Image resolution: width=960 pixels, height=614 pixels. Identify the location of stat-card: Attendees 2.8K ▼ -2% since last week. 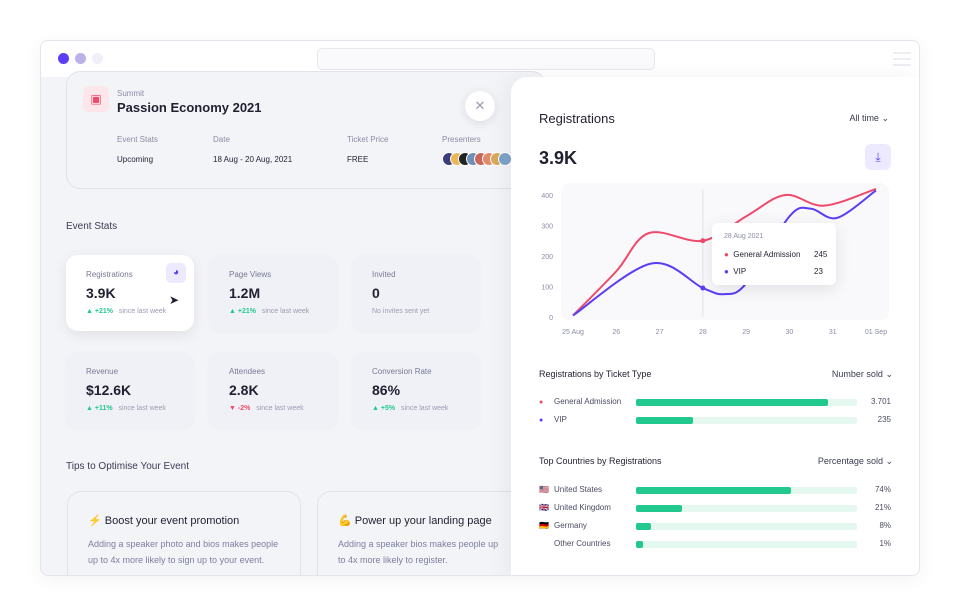
(273, 390).